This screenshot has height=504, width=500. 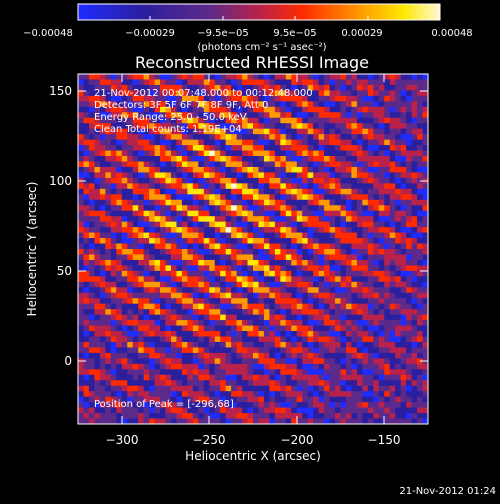 I want to click on info-detectors: Detectors: 3F 5F 6F 7F 8F 9F, Att 0, so click(x=181, y=105).